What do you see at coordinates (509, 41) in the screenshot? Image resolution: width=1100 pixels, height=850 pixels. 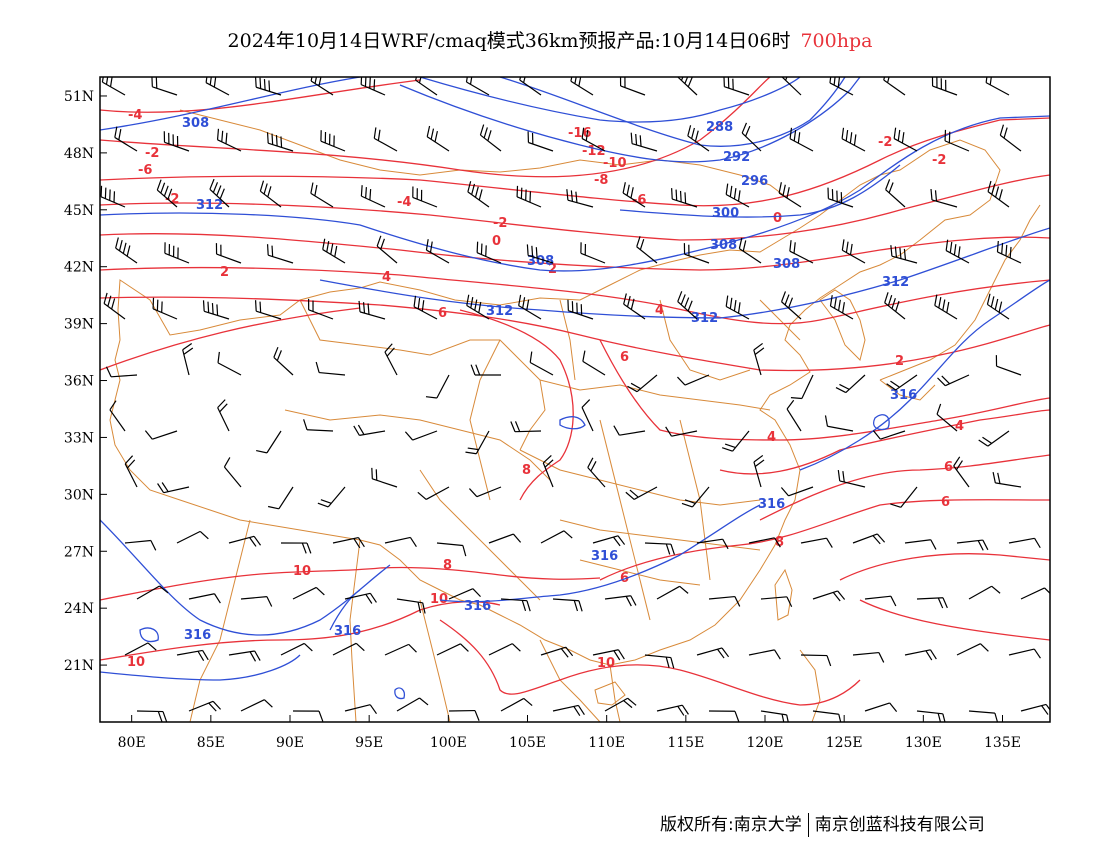 I see `title-main: 2024年10月14日WRF/cmaq模式36km预报产品:10月14日06时` at bounding box center [509, 41].